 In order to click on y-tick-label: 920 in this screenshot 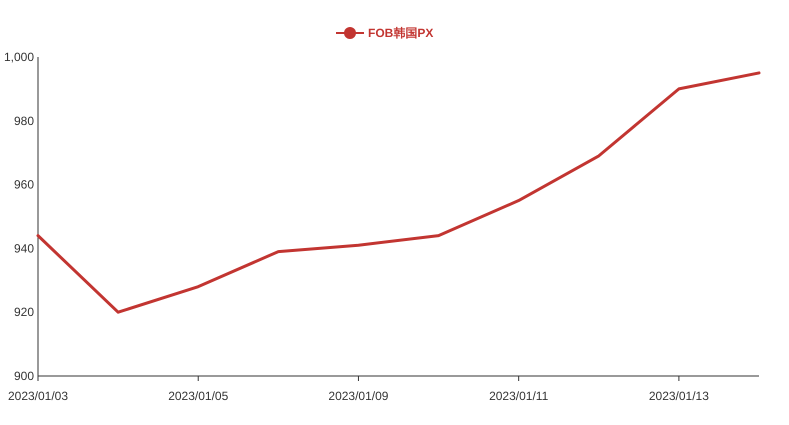, I will do `click(24, 312)`.